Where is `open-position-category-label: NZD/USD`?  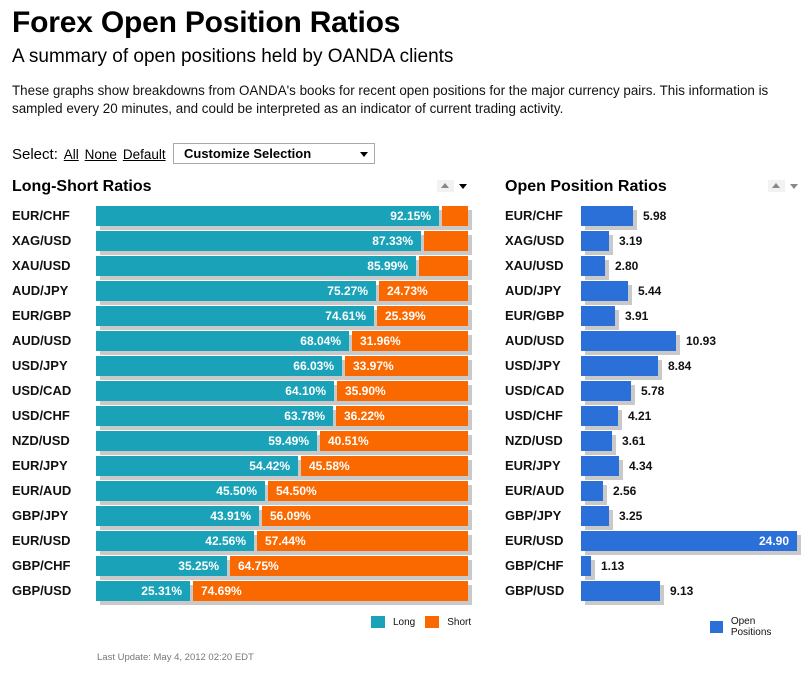 open-position-category-label: NZD/USD is located at coordinates (534, 440).